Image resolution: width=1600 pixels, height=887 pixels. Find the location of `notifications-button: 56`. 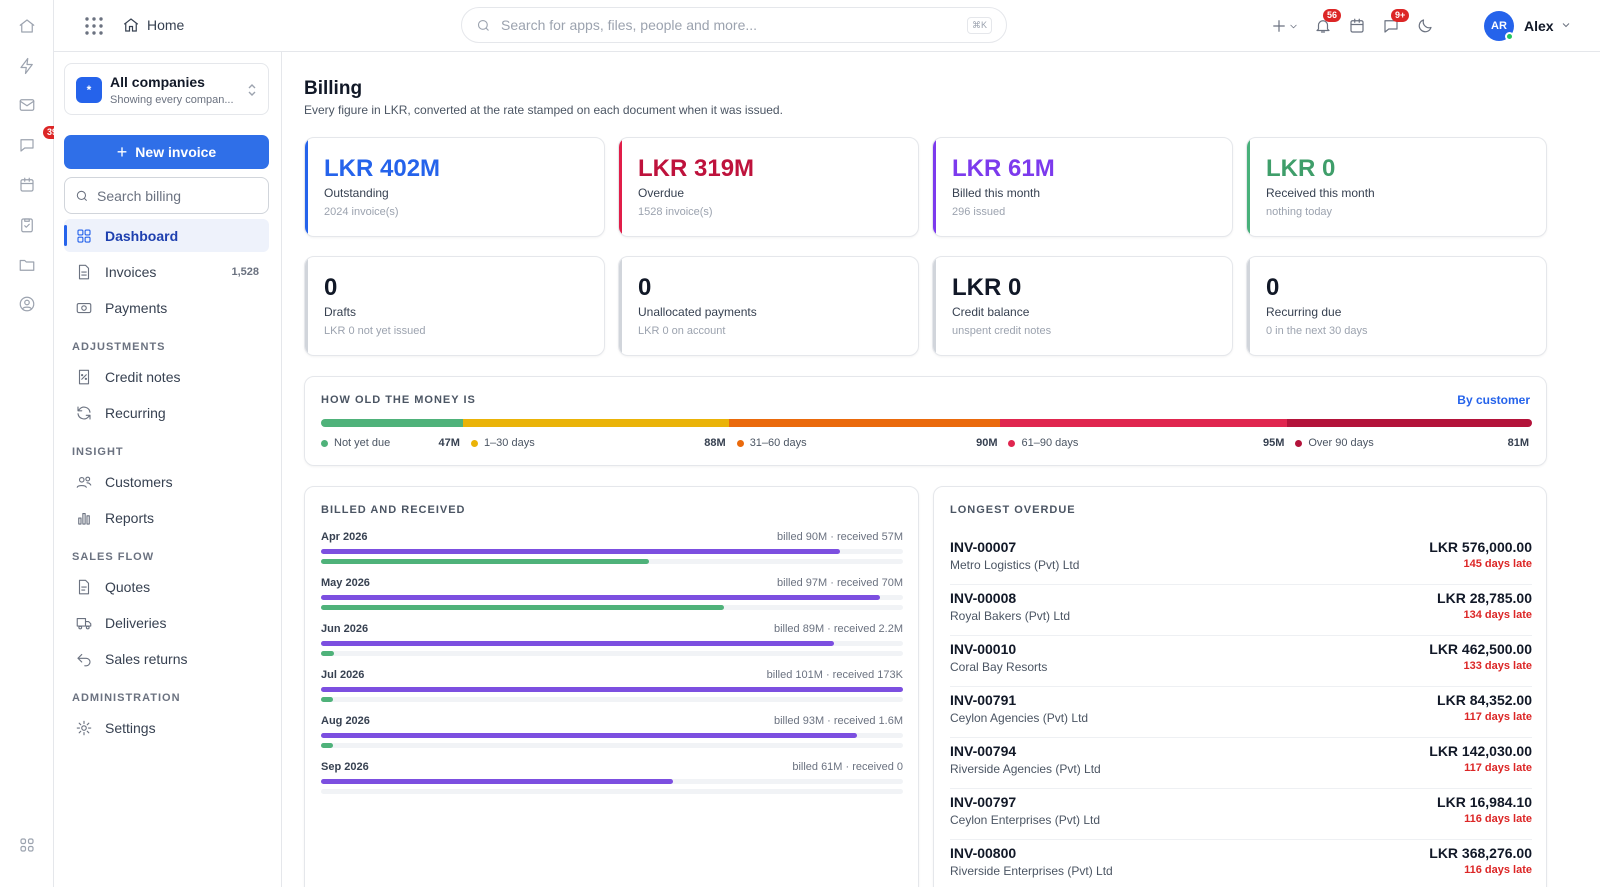

notifications-button: 56 is located at coordinates (1327, 22).